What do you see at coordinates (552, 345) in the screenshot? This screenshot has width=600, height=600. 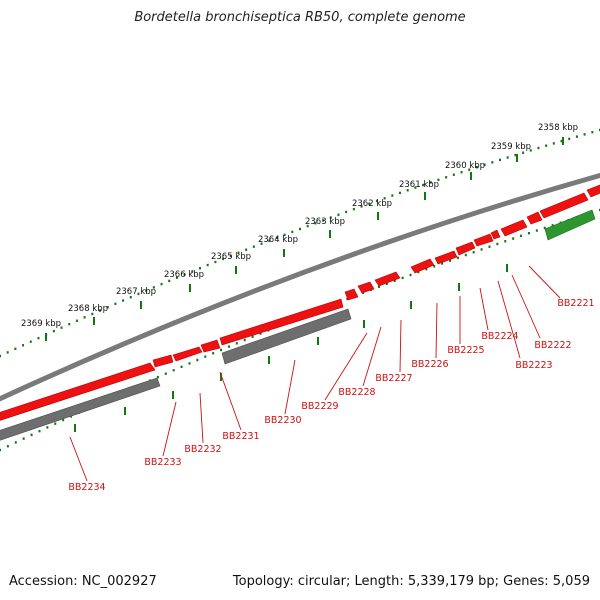 I see `gene-label: BB2222` at bounding box center [552, 345].